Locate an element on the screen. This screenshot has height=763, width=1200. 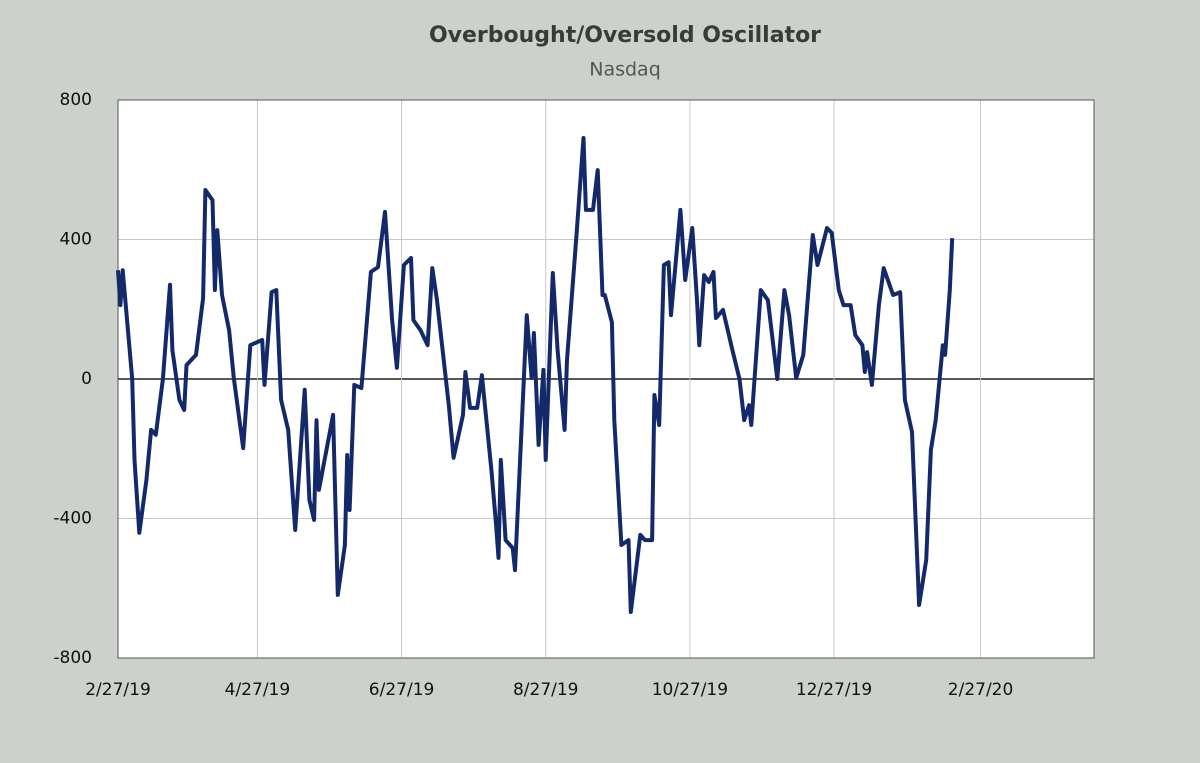
y-tick-label: 400 is located at coordinates (76, 240).